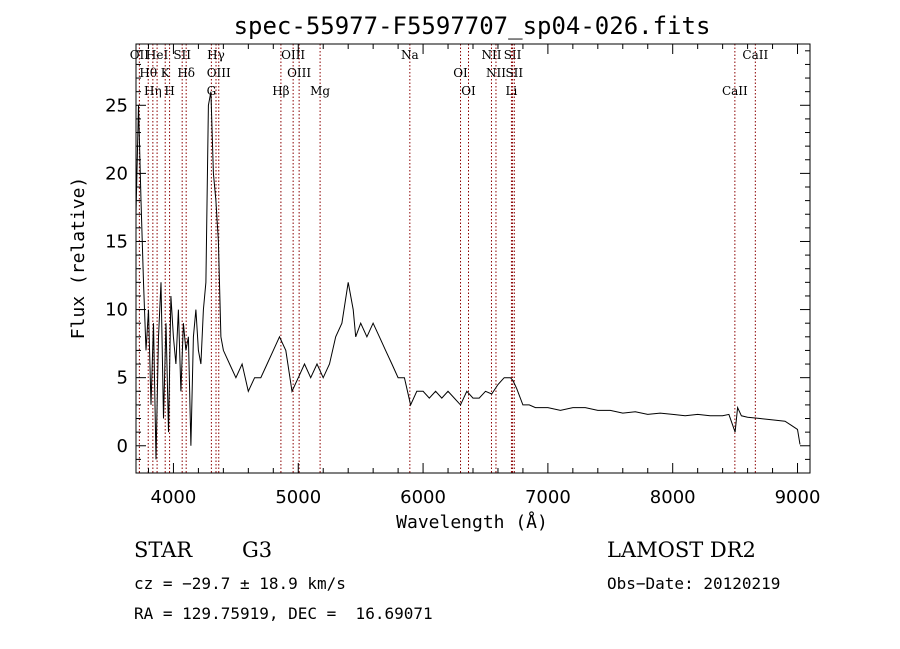 The height and width of the screenshot is (649, 900). What do you see at coordinates (157, 55) in the screenshot?
I see `line-label: HeI` at bounding box center [157, 55].